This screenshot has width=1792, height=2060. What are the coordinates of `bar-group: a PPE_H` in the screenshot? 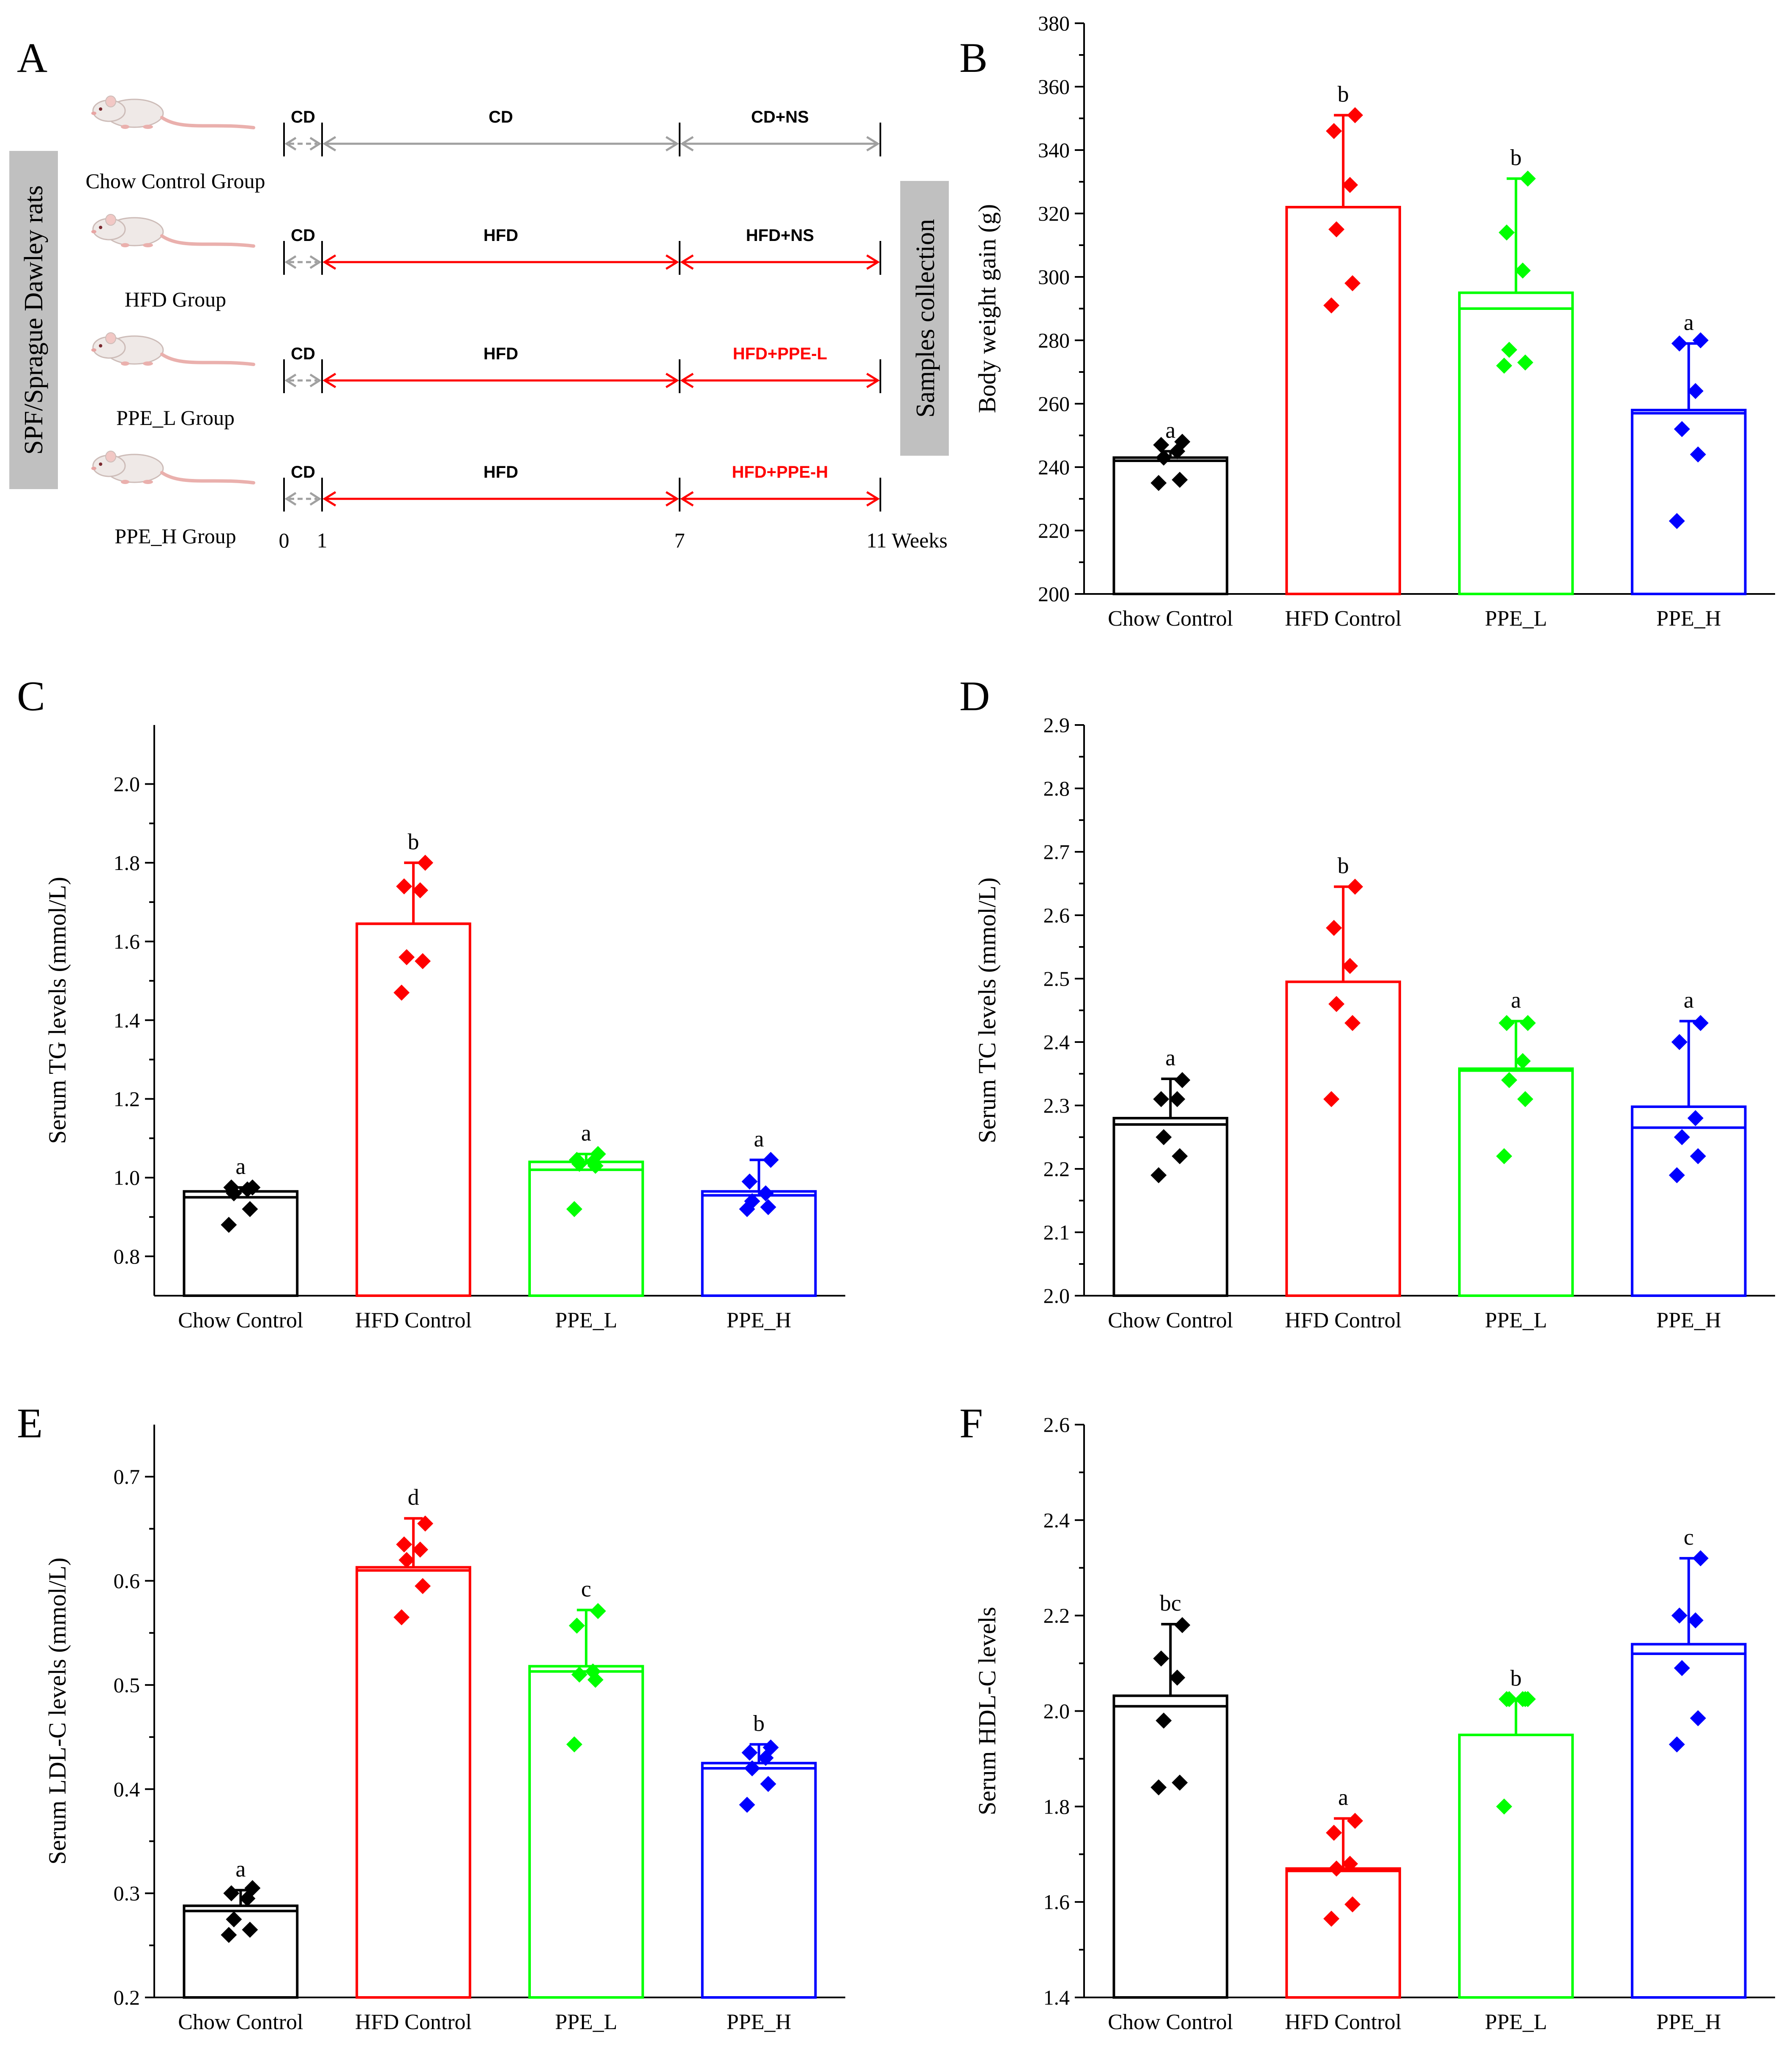 It's located at (1689, 1160).